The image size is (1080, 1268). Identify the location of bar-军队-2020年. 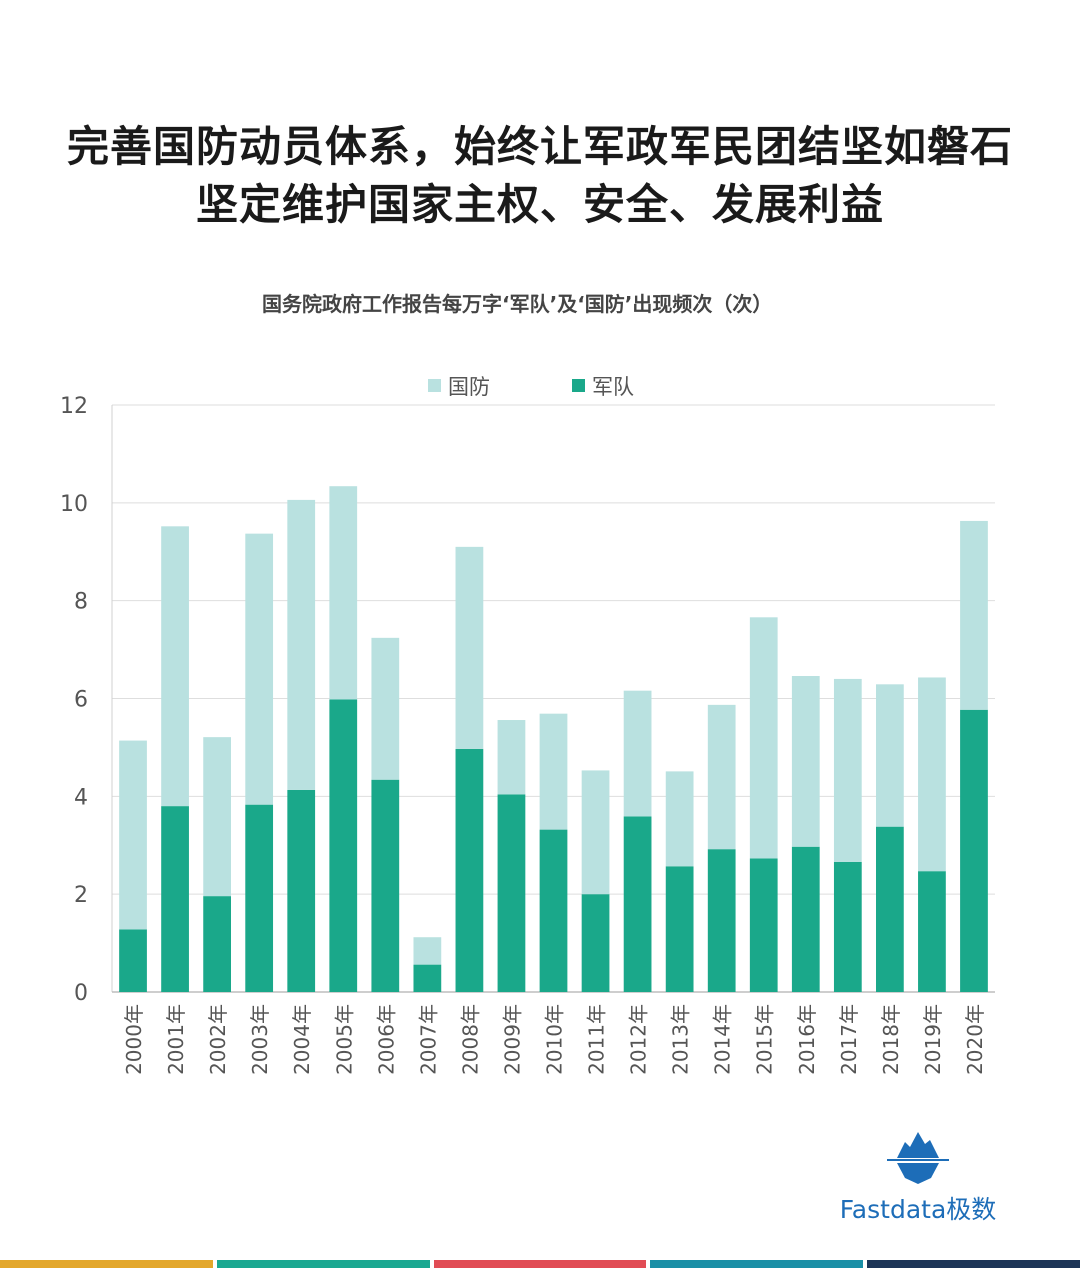
(974, 850).